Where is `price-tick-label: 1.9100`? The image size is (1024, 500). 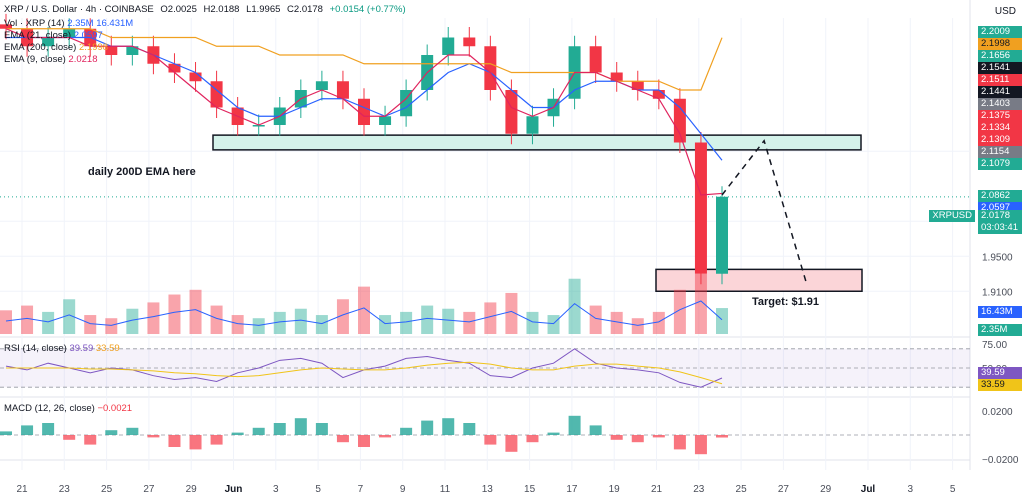
price-tick-label: 1.9100 is located at coordinates (997, 292).